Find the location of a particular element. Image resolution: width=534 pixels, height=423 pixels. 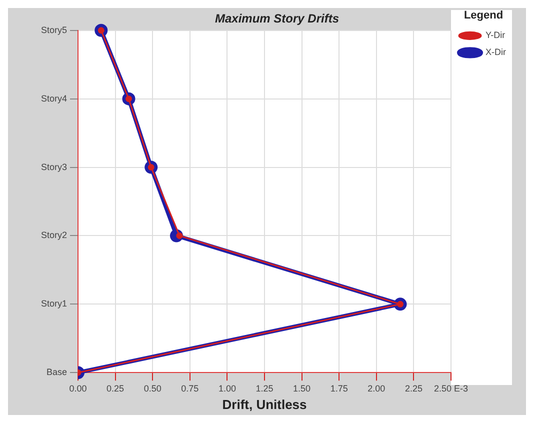

x-tick-label: 0.75 is located at coordinates (190, 388).